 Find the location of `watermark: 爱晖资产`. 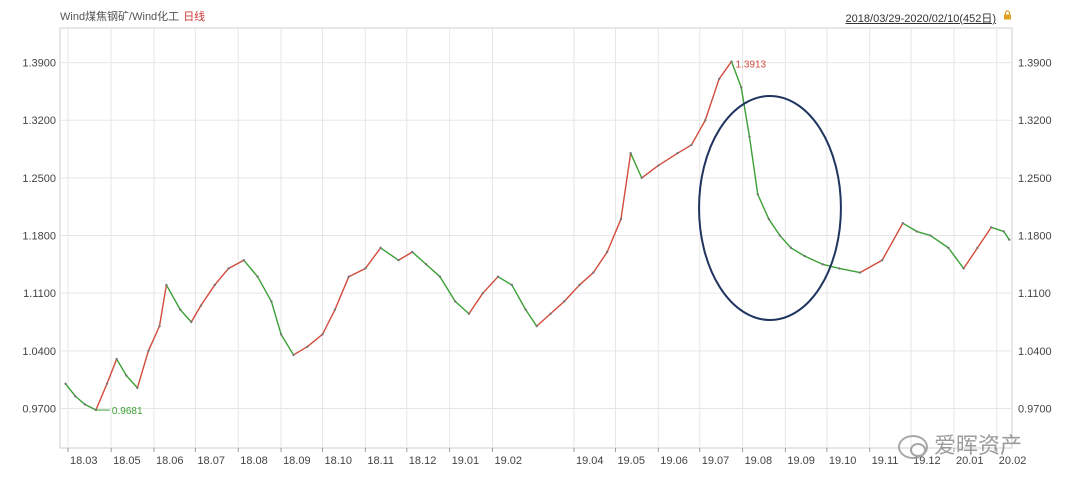

watermark: 爱晖资产 is located at coordinates (960, 444).